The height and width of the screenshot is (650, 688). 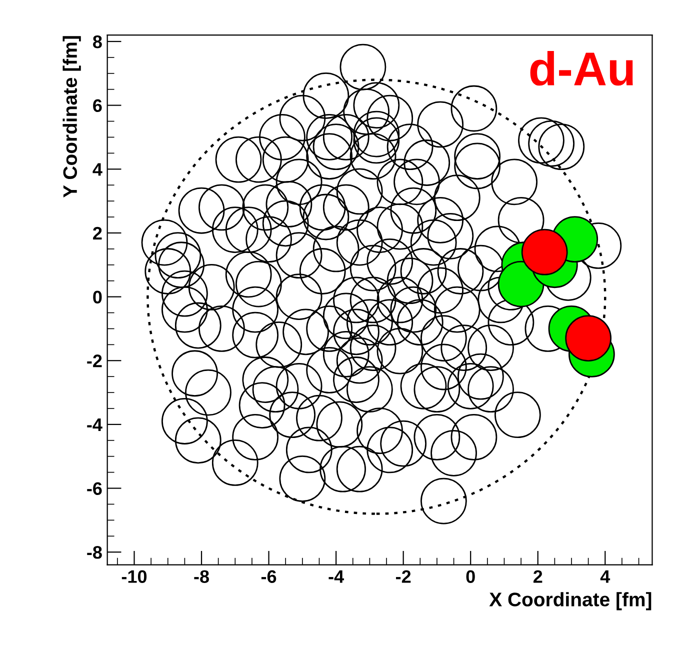 What do you see at coordinates (570, 601) in the screenshot?
I see `x-axis-title: X Coordinate [fm]` at bounding box center [570, 601].